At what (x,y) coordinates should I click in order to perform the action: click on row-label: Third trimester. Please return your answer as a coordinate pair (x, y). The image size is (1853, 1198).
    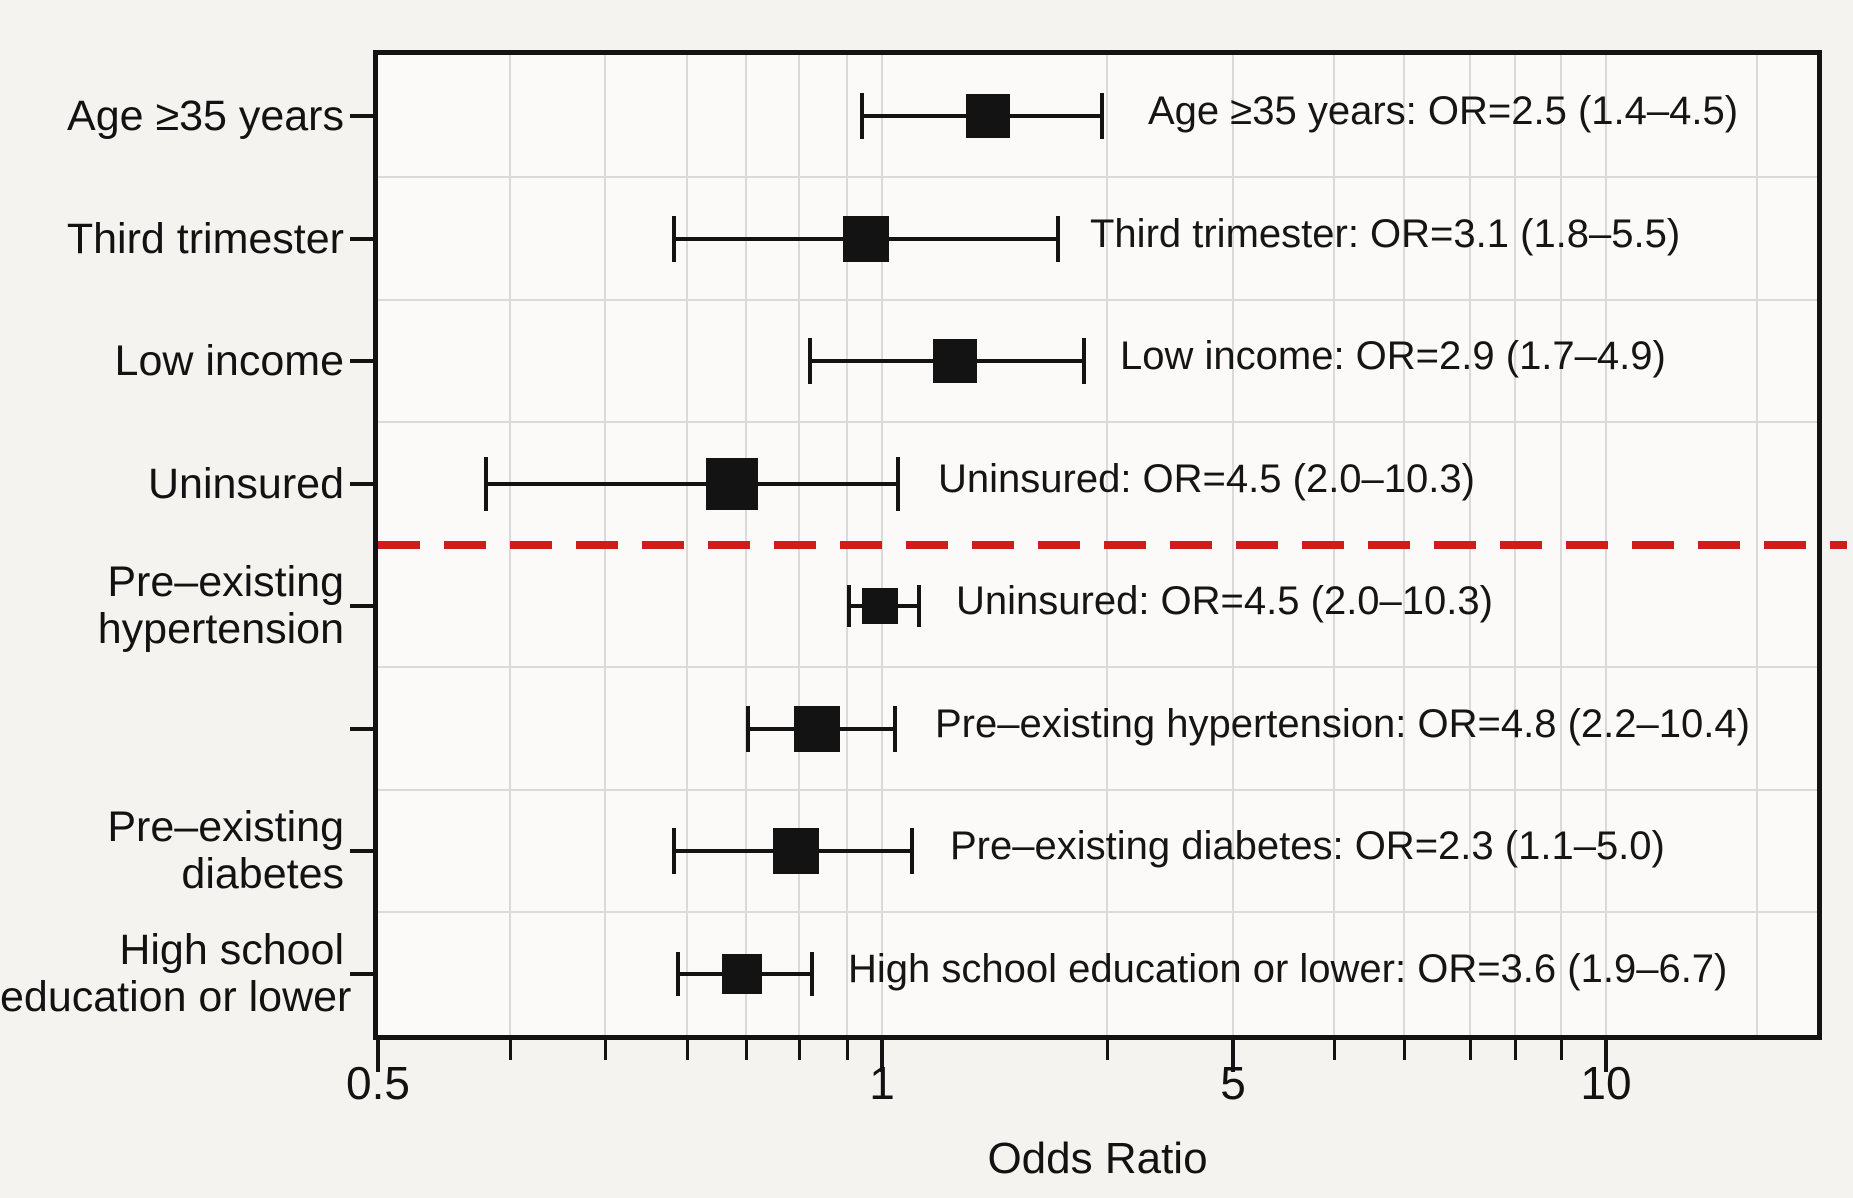
    Looking at the image, I should click on (205, 238).